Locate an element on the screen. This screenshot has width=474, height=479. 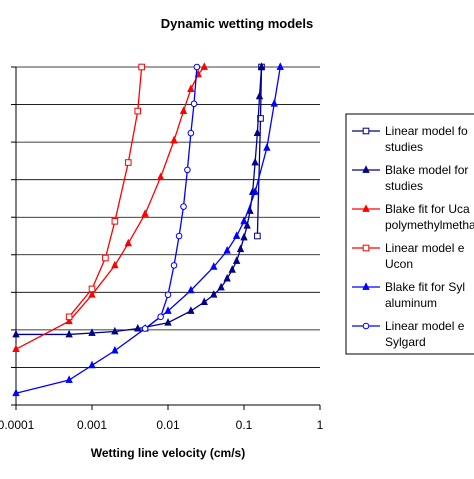
legend-item: Blake fit for Uca polymethylmetha is located at coordinates (413, 217).